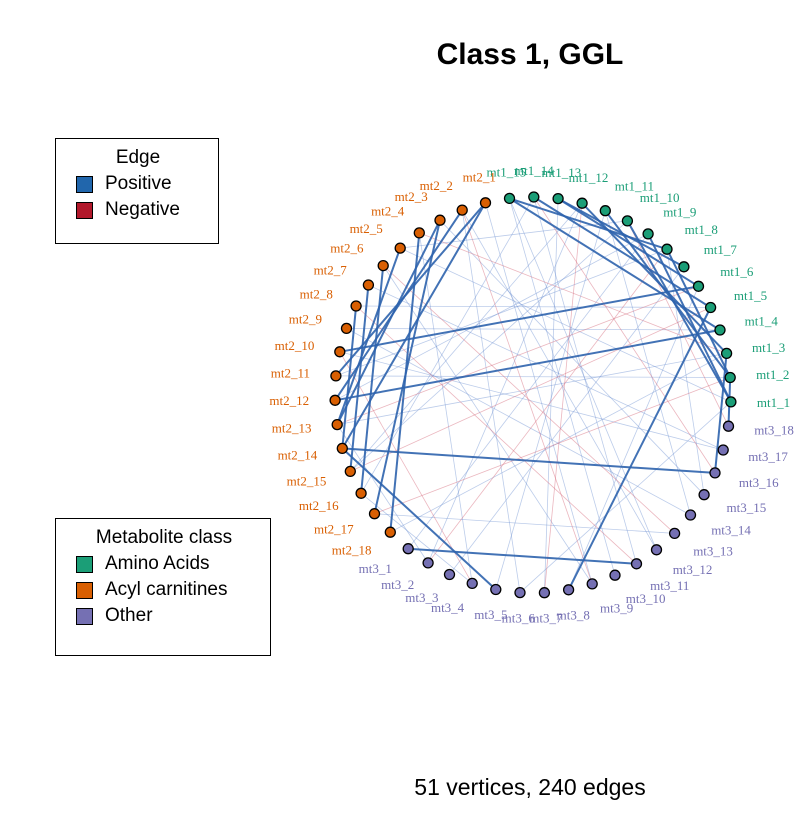 The image size is (808, 822). I want to click on vertex-label-mt2_6: mt2_6, so click(347, 248).